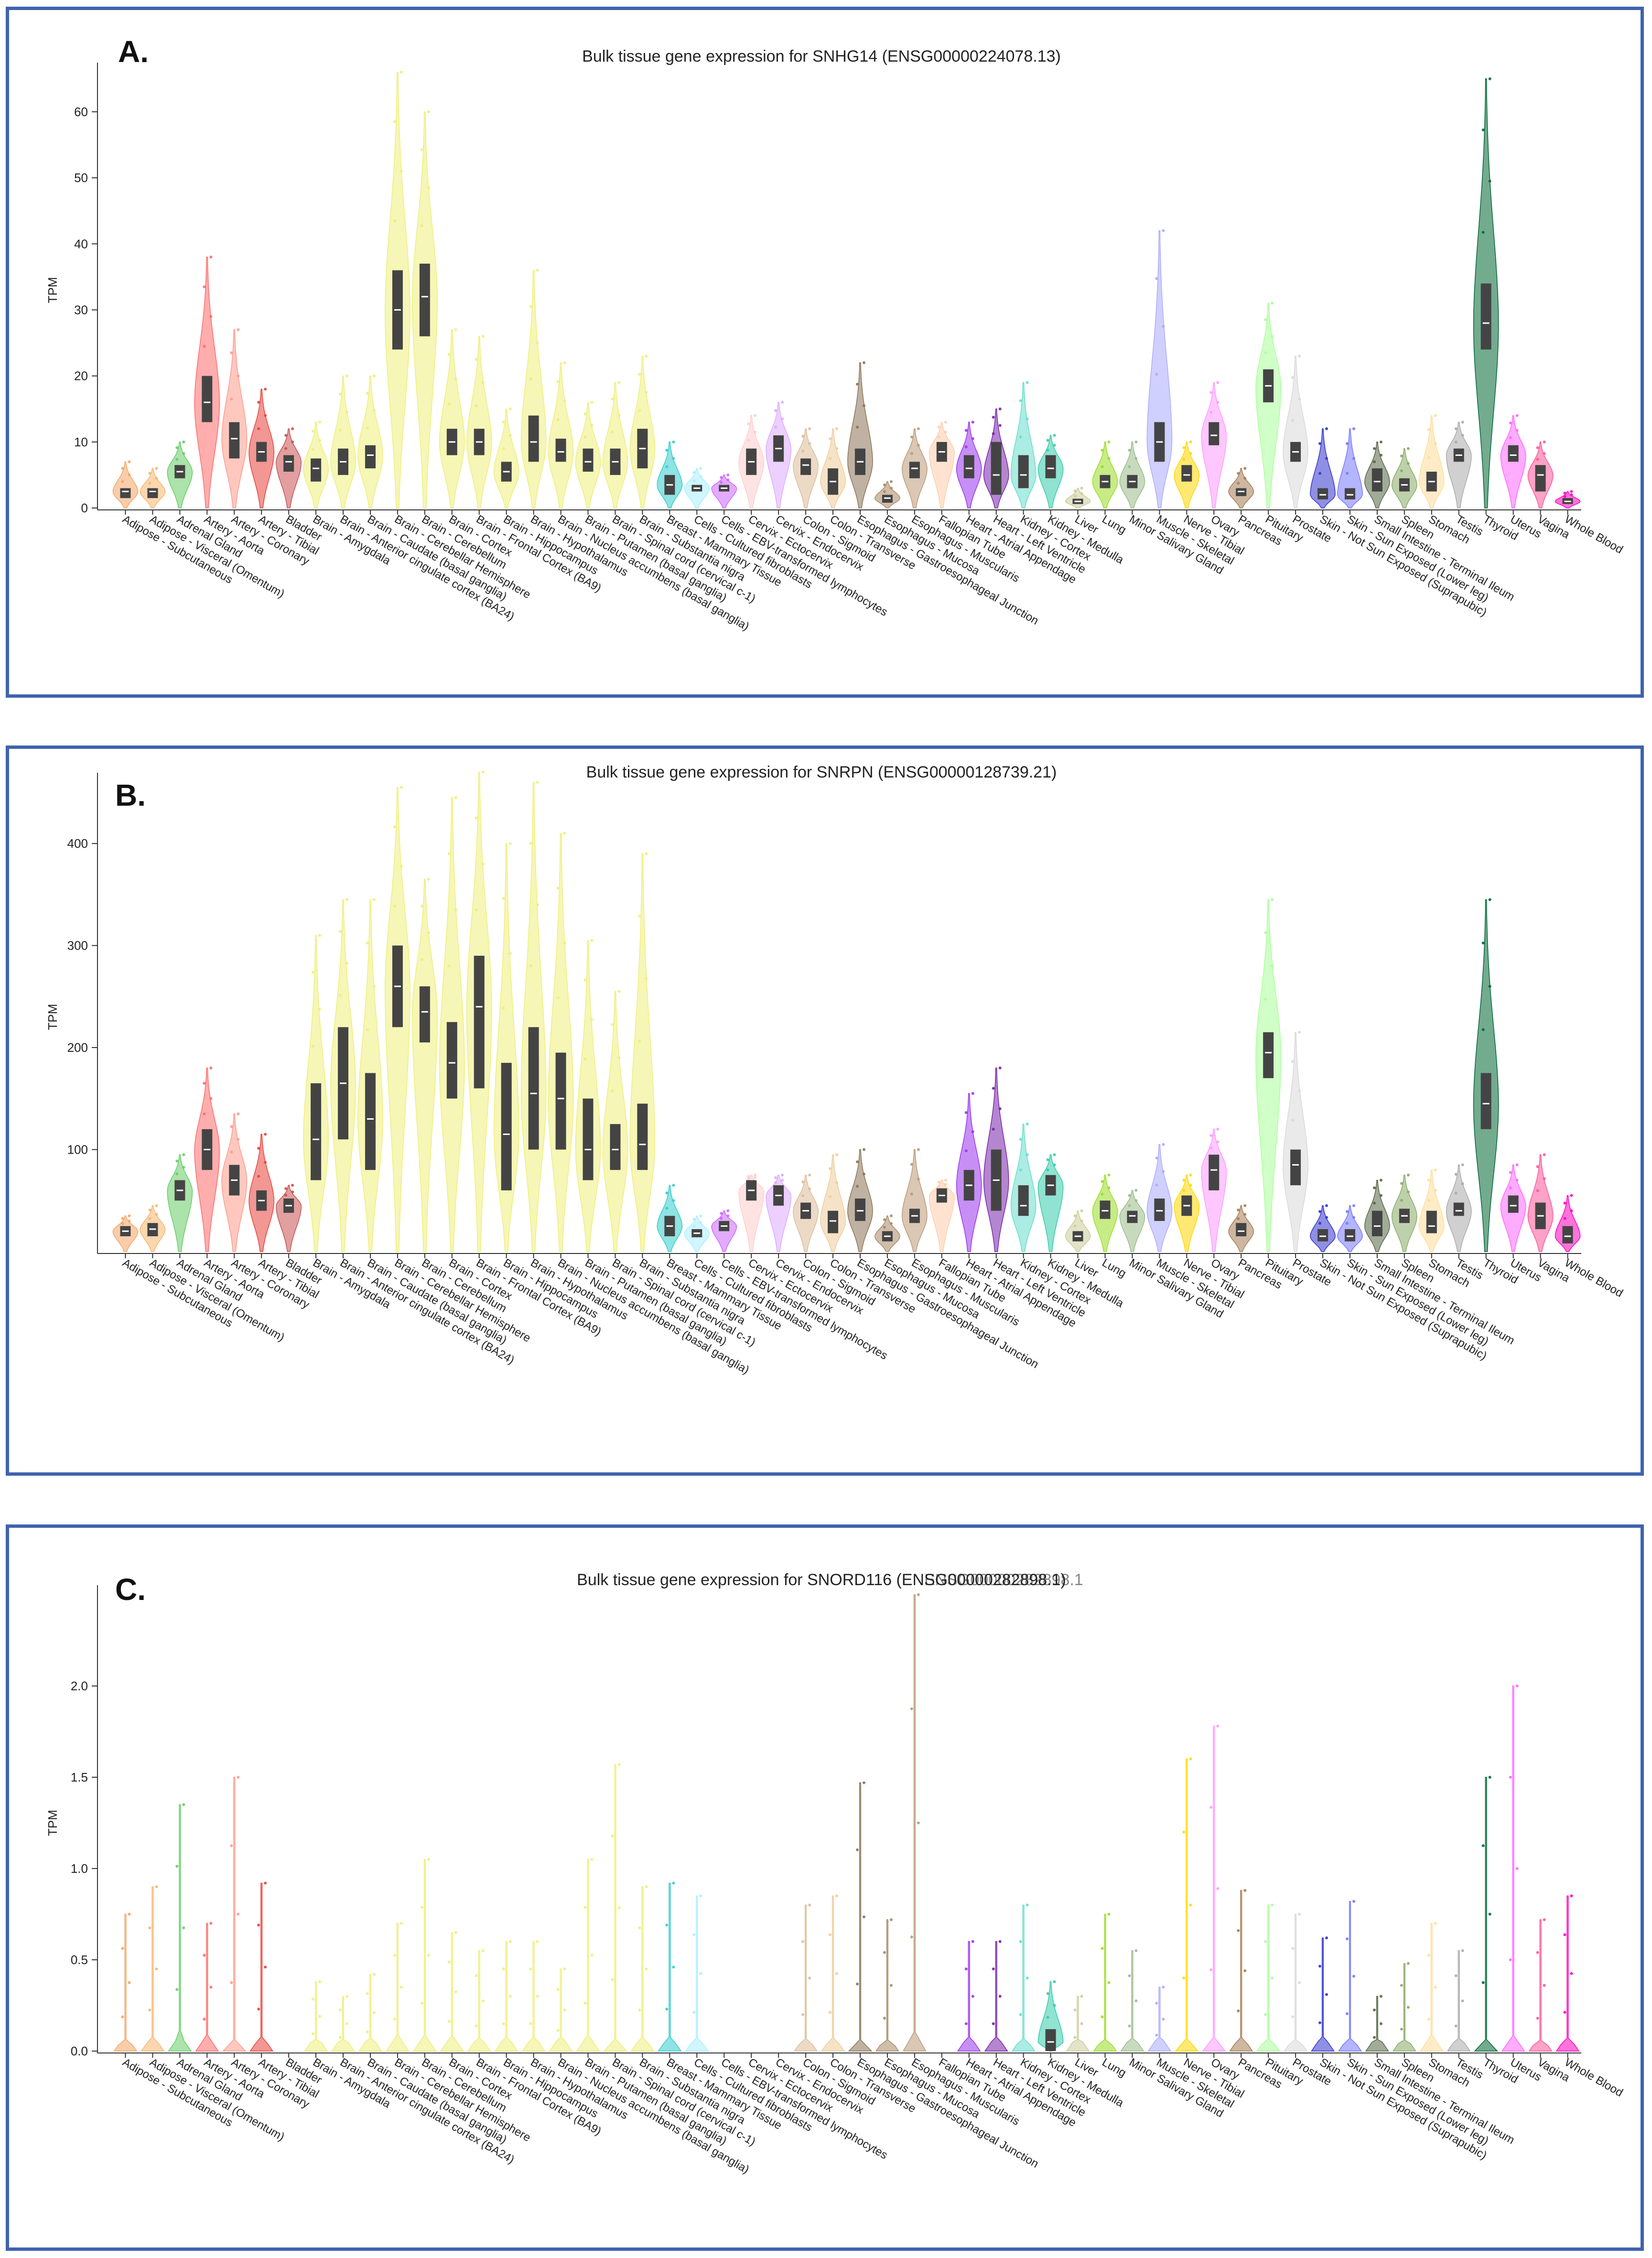  I want to click on panel-label: B., so click(130, 795).